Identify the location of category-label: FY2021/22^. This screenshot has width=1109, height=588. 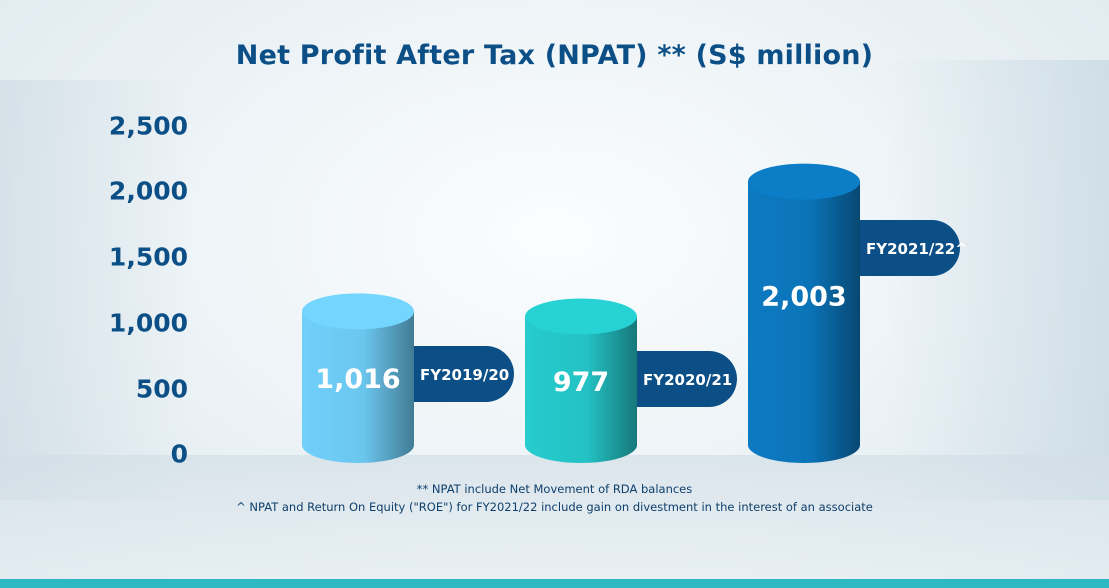
(917, 249).